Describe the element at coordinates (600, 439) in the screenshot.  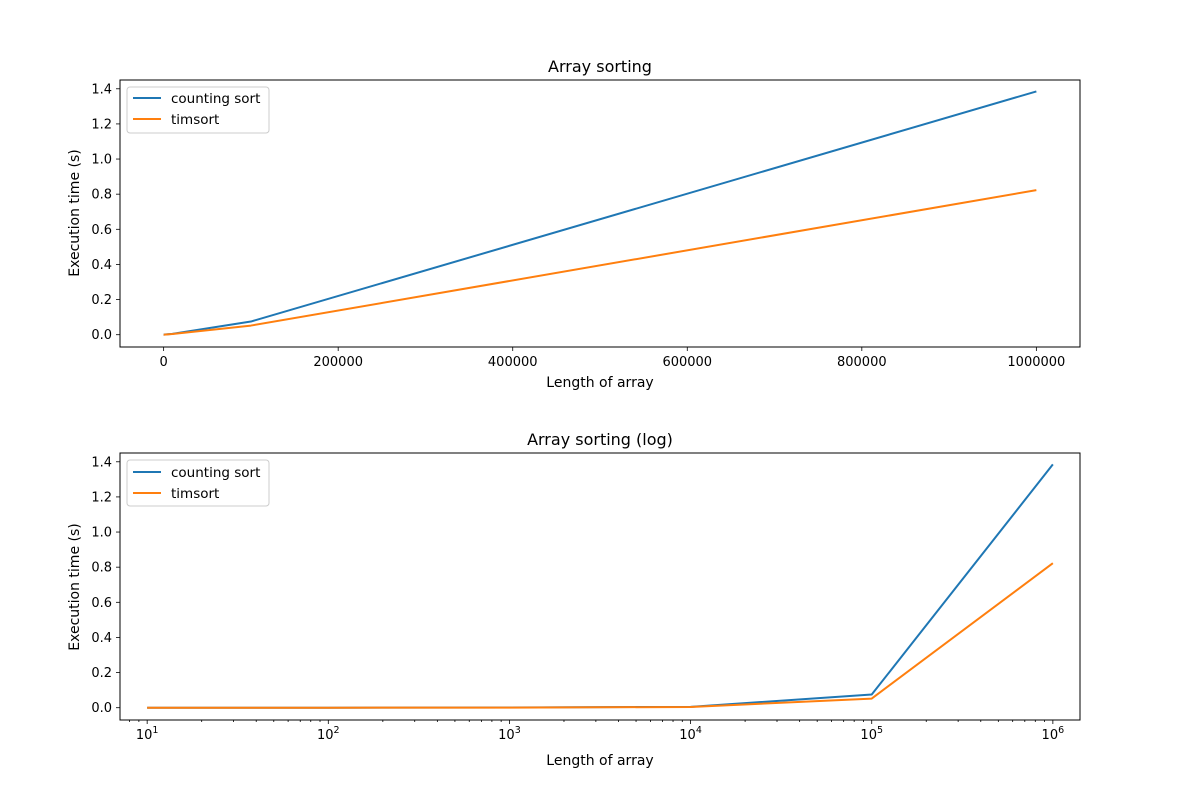
I see `chart-title: Array sorting (log)` at that location.